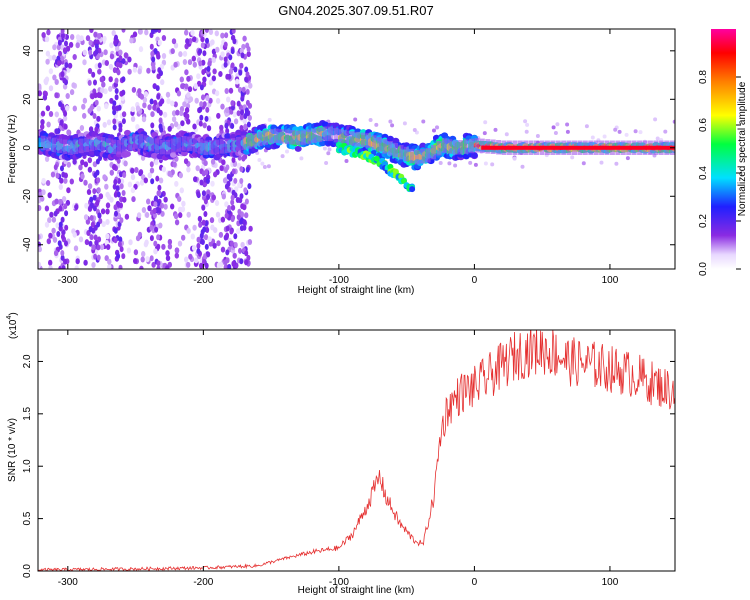 The height and width of the screenshot is (600, 750). I want to click on x-tick-label: 0, so click(475, 280).